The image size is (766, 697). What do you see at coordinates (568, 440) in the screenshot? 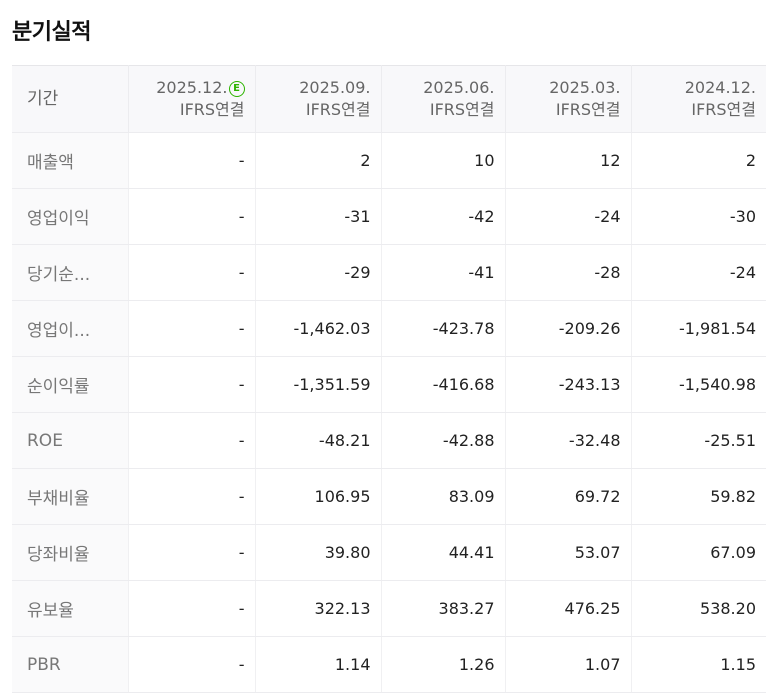
I see `table-cell: -32.48` at bounding box center [568, 440].